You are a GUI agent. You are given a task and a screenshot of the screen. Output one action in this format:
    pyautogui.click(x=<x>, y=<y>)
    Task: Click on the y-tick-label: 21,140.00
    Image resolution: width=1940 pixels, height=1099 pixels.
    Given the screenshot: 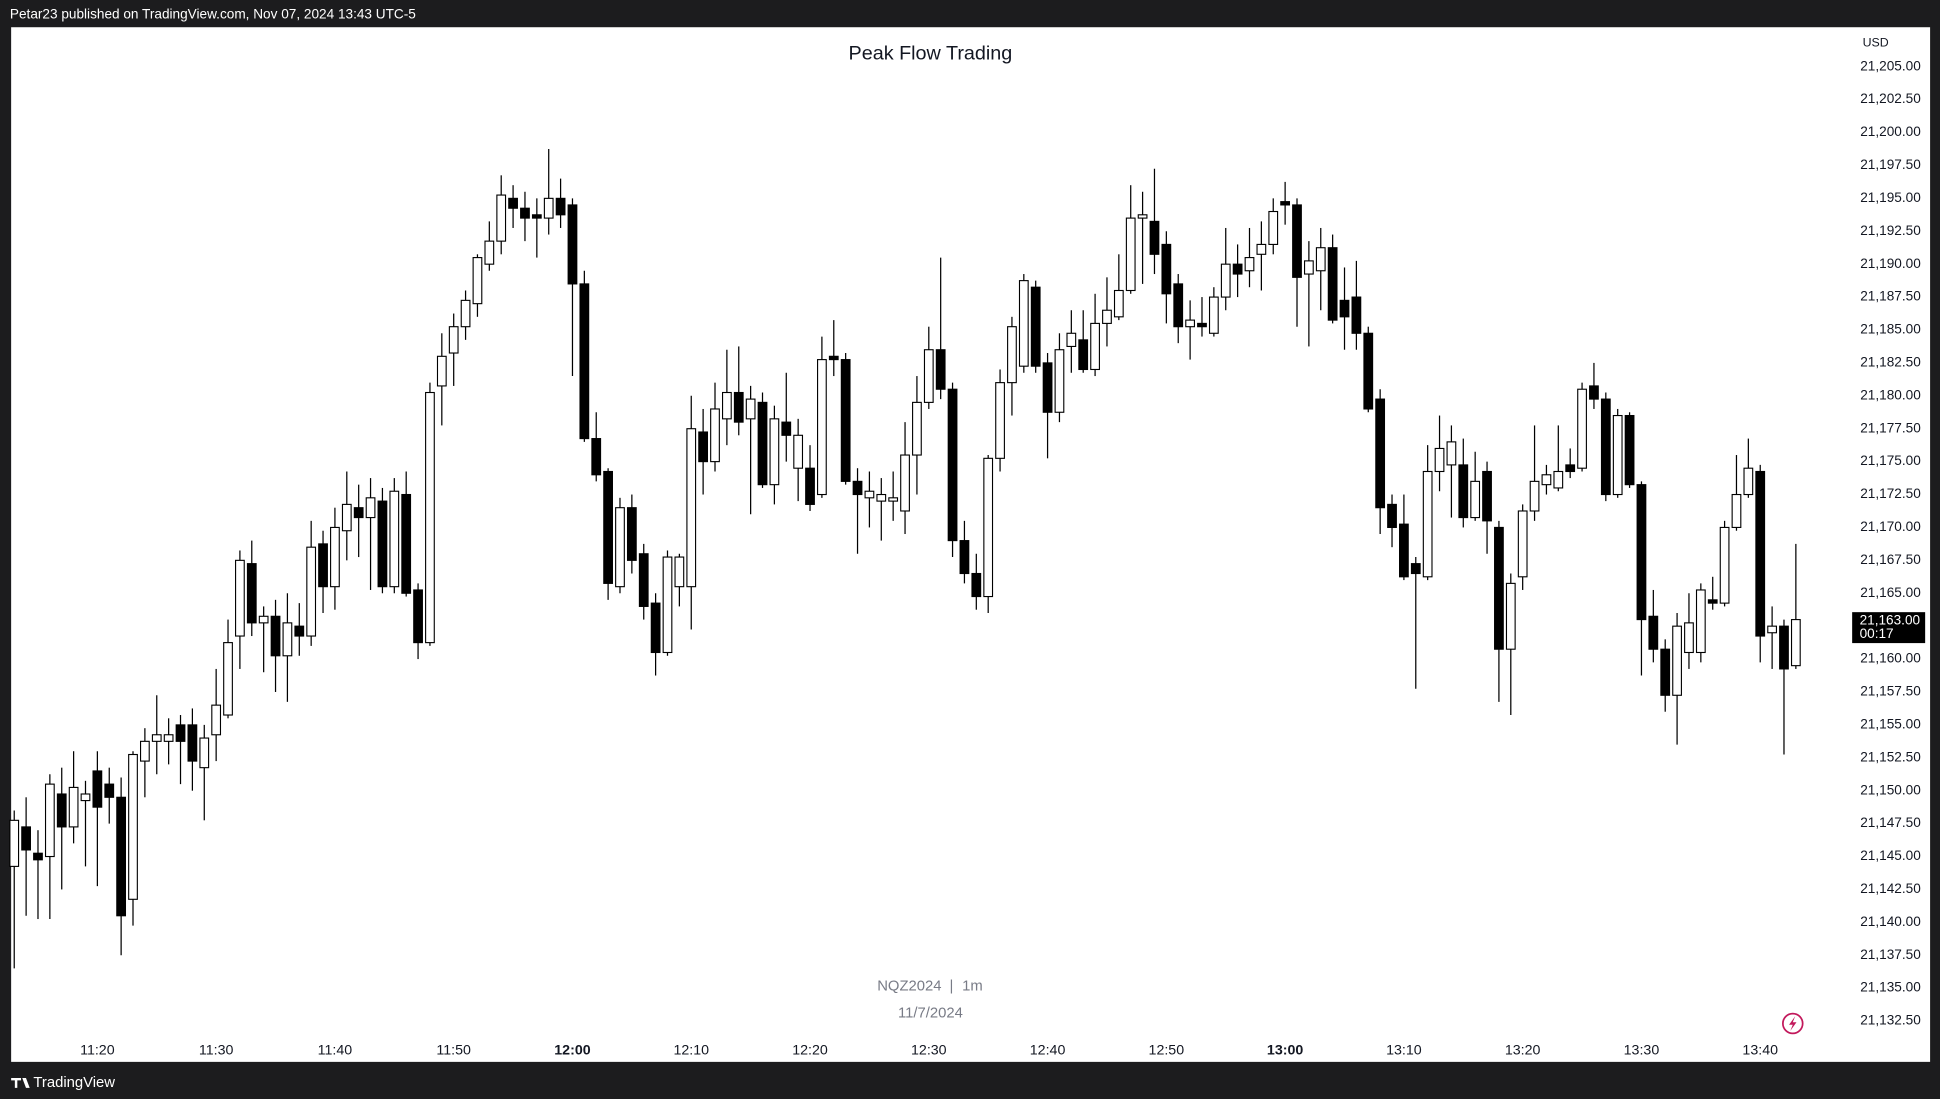 What is the action you would take?
    pyautogui.click(x=1890, y=921)
    